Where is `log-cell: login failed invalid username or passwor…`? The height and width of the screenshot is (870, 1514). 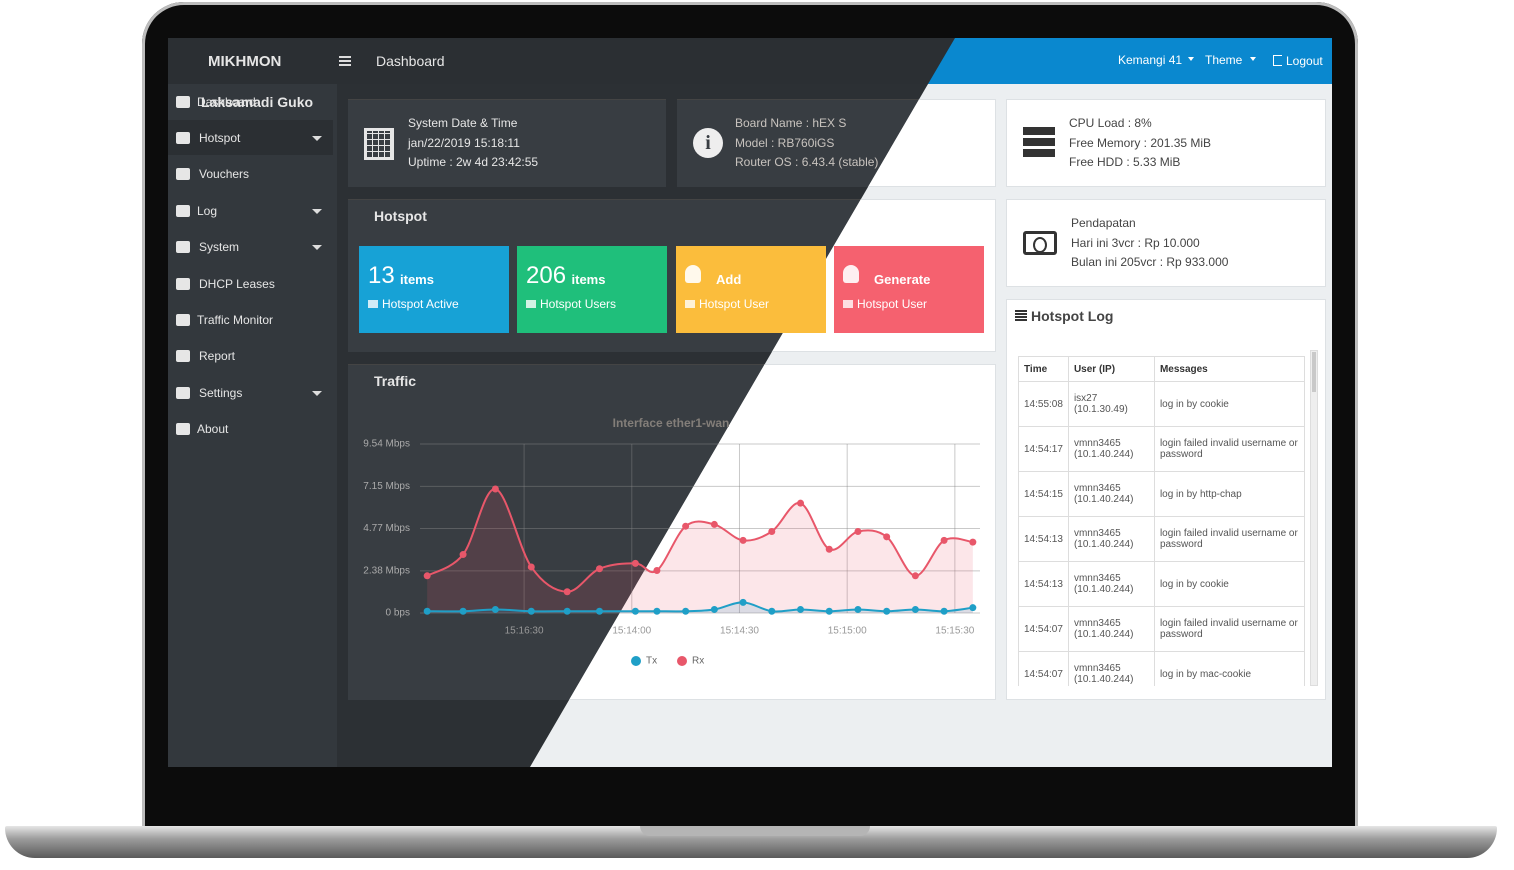 log-cell: login failed invalid username or passwor… is located at coordinates (1229, 449).